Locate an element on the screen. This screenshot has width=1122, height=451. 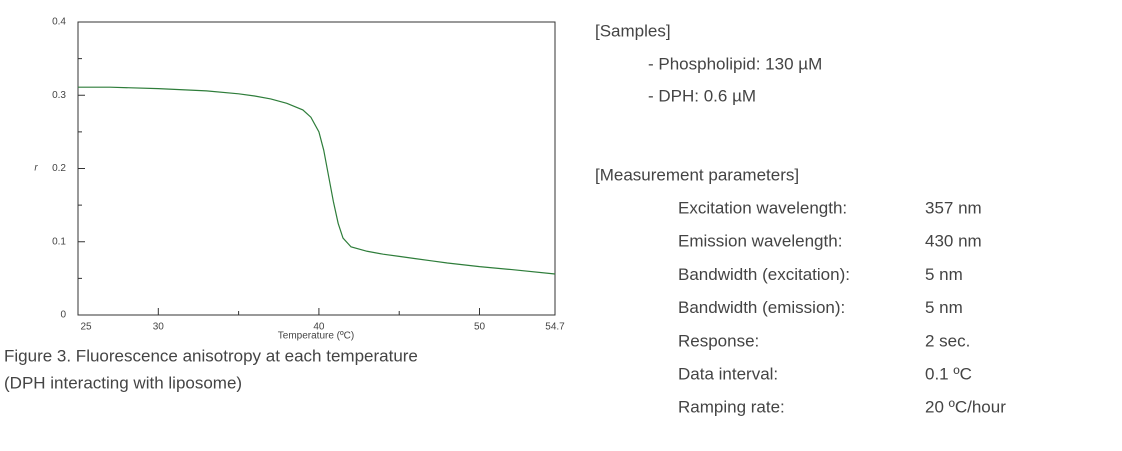
y-tick-label: 0 is located at coordinates (63, 315).